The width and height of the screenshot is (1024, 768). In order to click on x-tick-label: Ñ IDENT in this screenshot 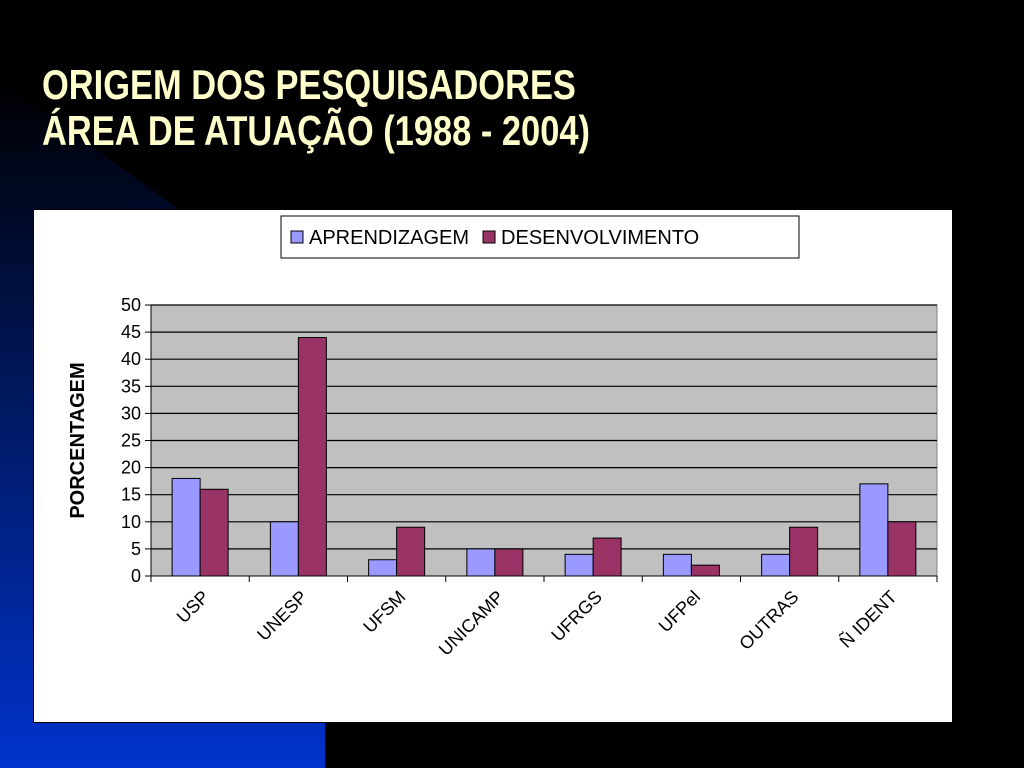, I will do `click(868, 619)`.